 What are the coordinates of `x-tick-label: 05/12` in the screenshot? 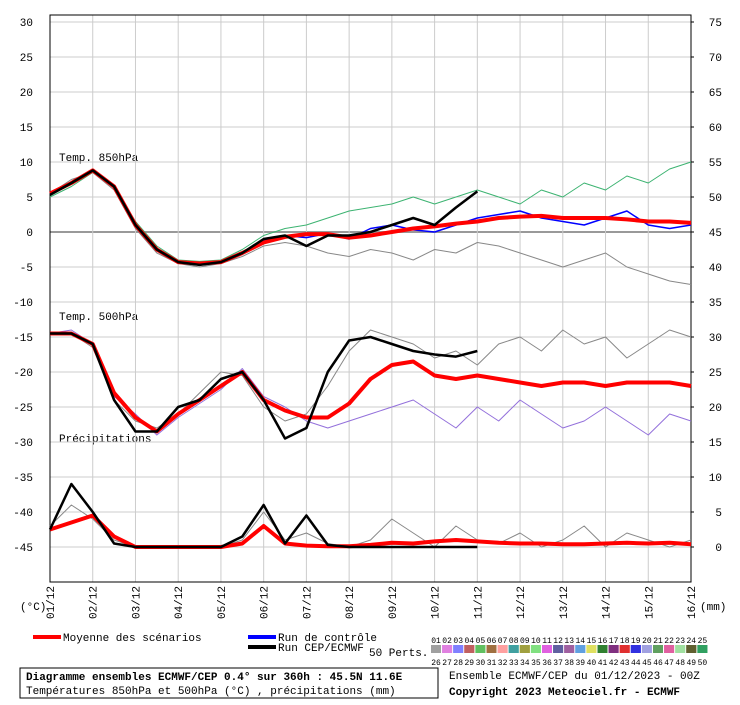 It's located at (223, 602).